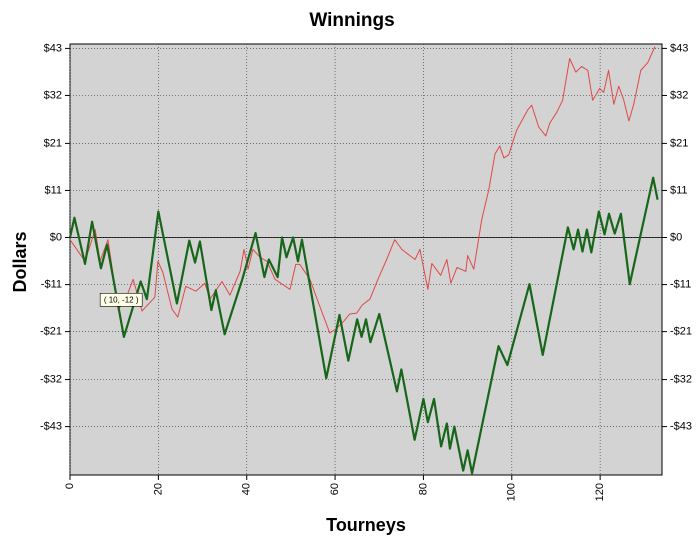 The width and height of the screenshot is (700, 550). What do you see at coordinates (679, 95) in the screenshot?
I see `y2-tick-label: $32` at bounding box center [679, 95].